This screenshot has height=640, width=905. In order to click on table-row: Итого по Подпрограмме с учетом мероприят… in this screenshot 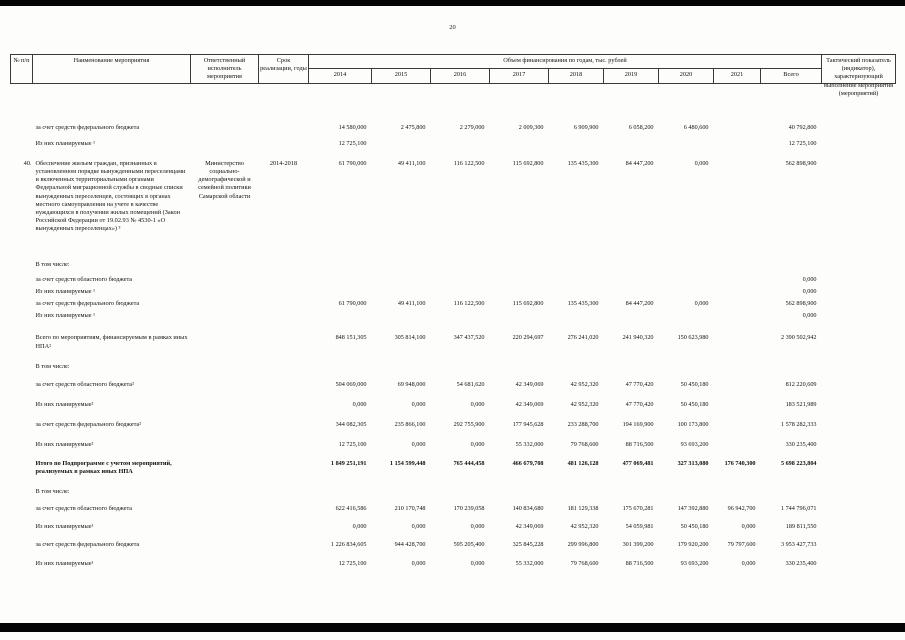, I will do `click(453, 468)`.